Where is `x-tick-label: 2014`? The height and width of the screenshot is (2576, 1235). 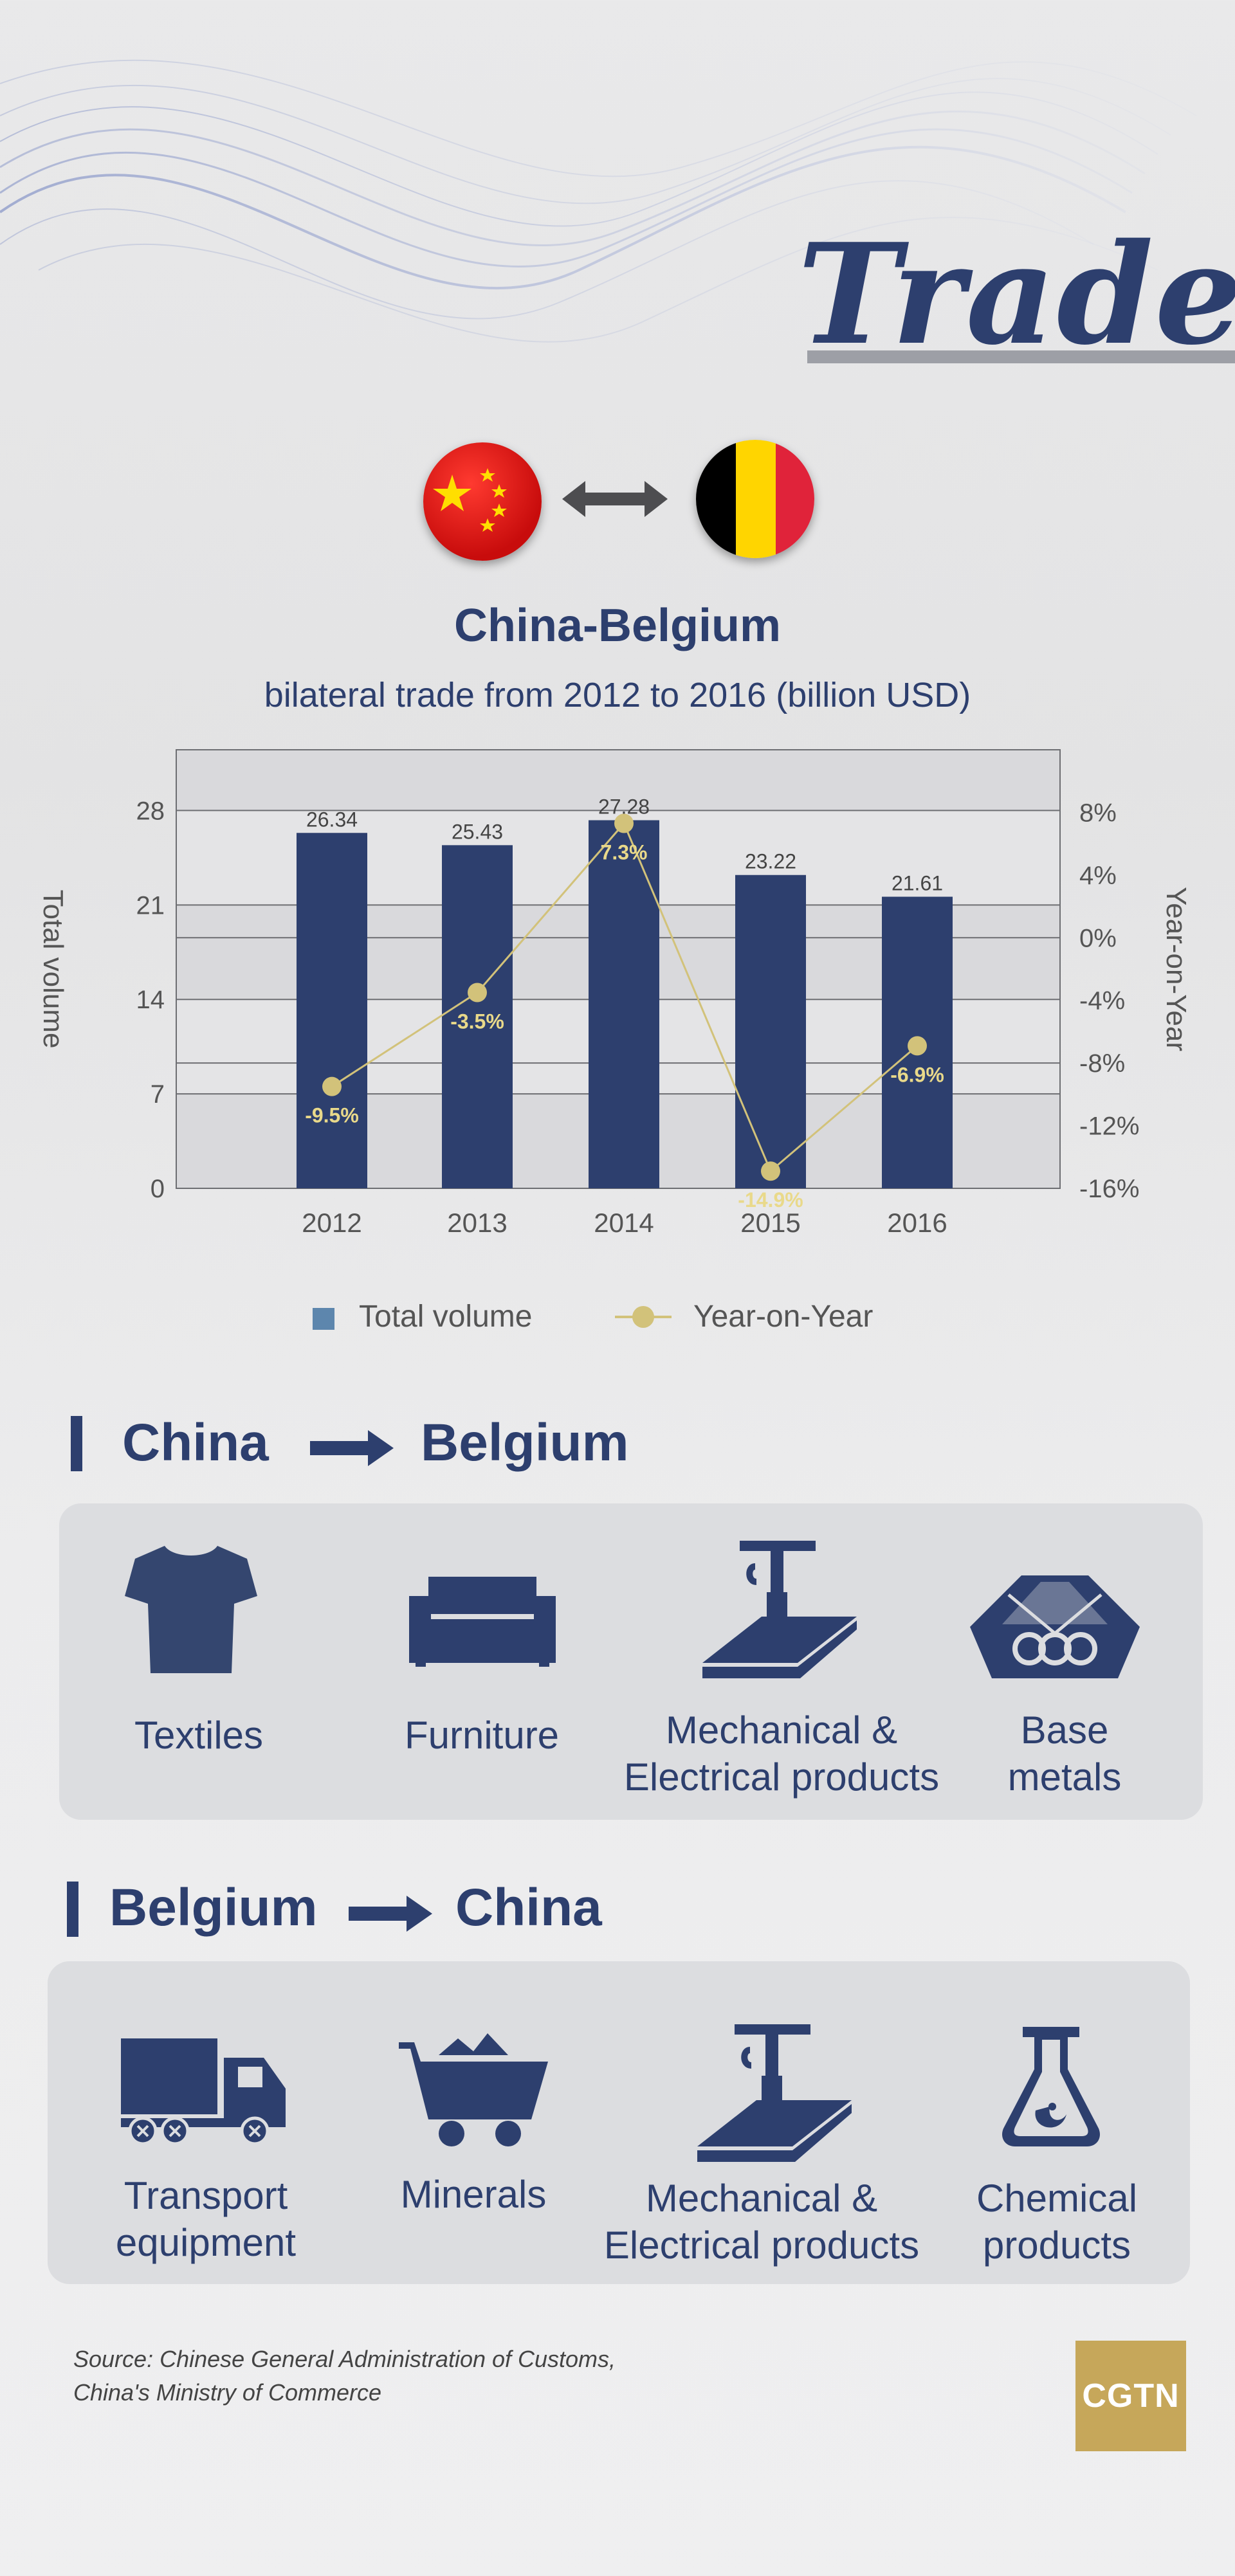 x-tick-label: 2014 is located at coordinates (624, 1223).